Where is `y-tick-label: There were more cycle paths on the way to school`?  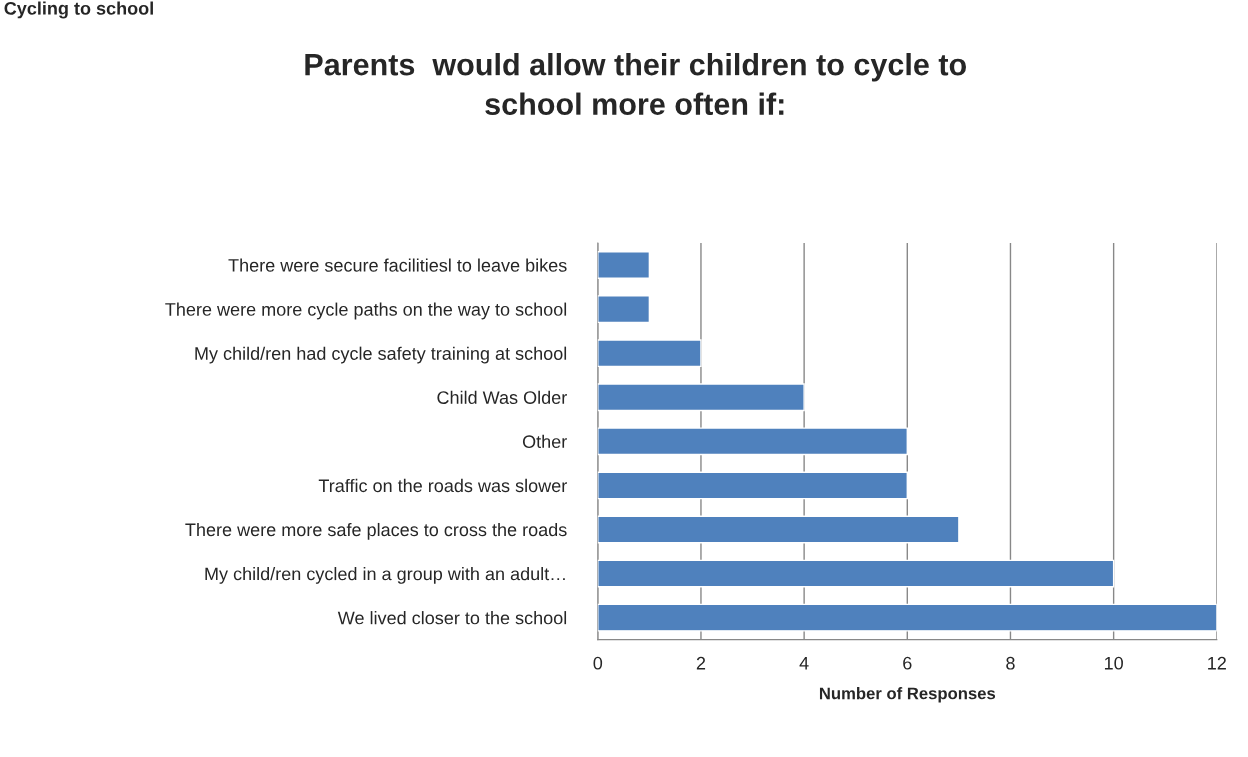
y-tick-label: There were more cycle paths on the way to school is located at coordinates (366, 311).